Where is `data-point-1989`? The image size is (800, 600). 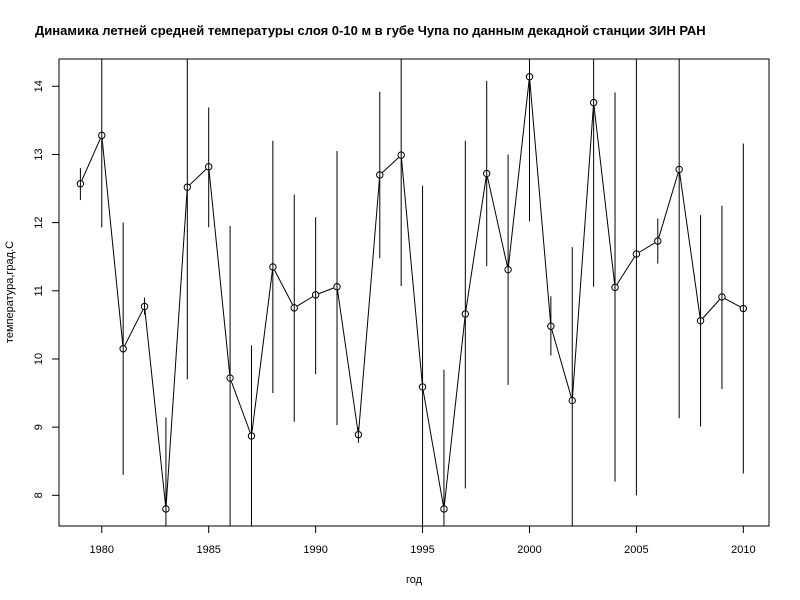
data-point-1989 is located at coordinates (294, 308).